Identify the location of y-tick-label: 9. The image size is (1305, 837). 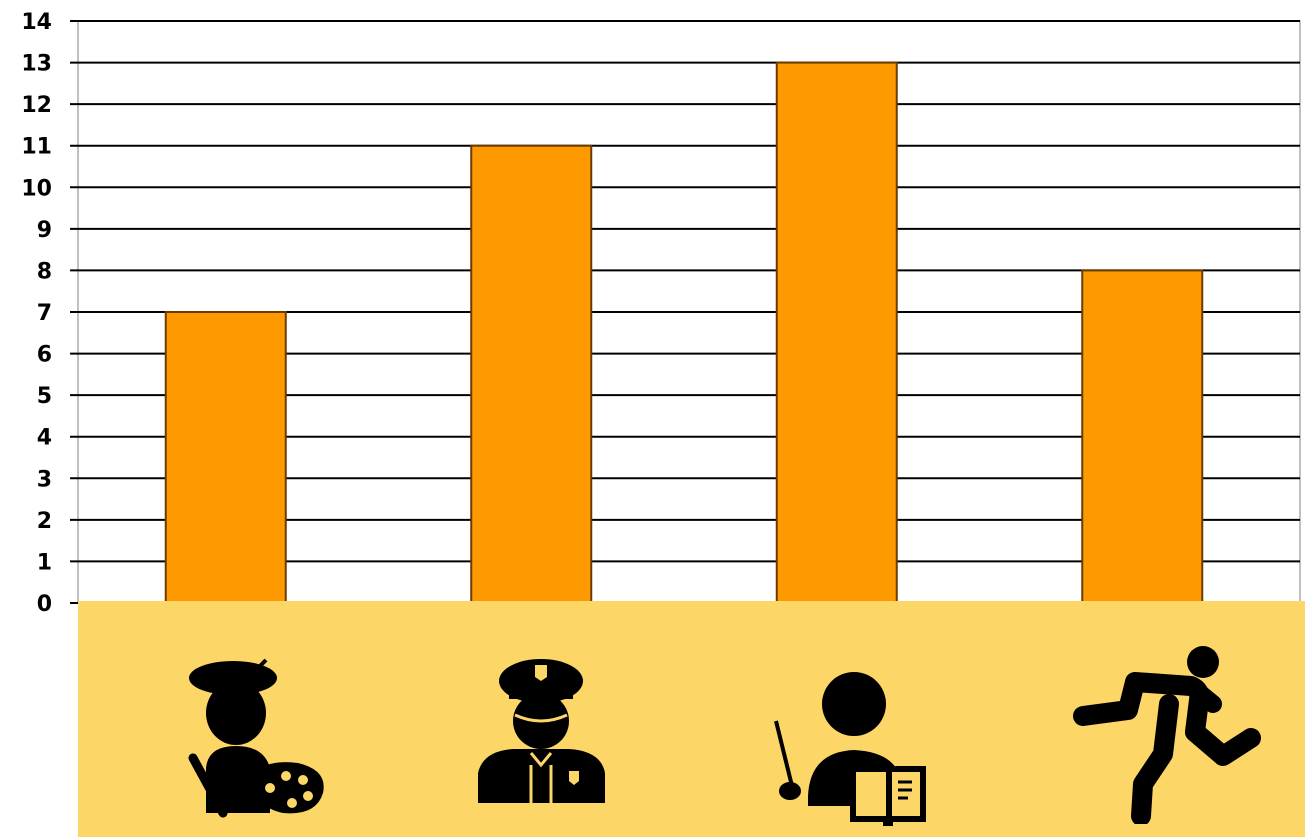
(44, 230).